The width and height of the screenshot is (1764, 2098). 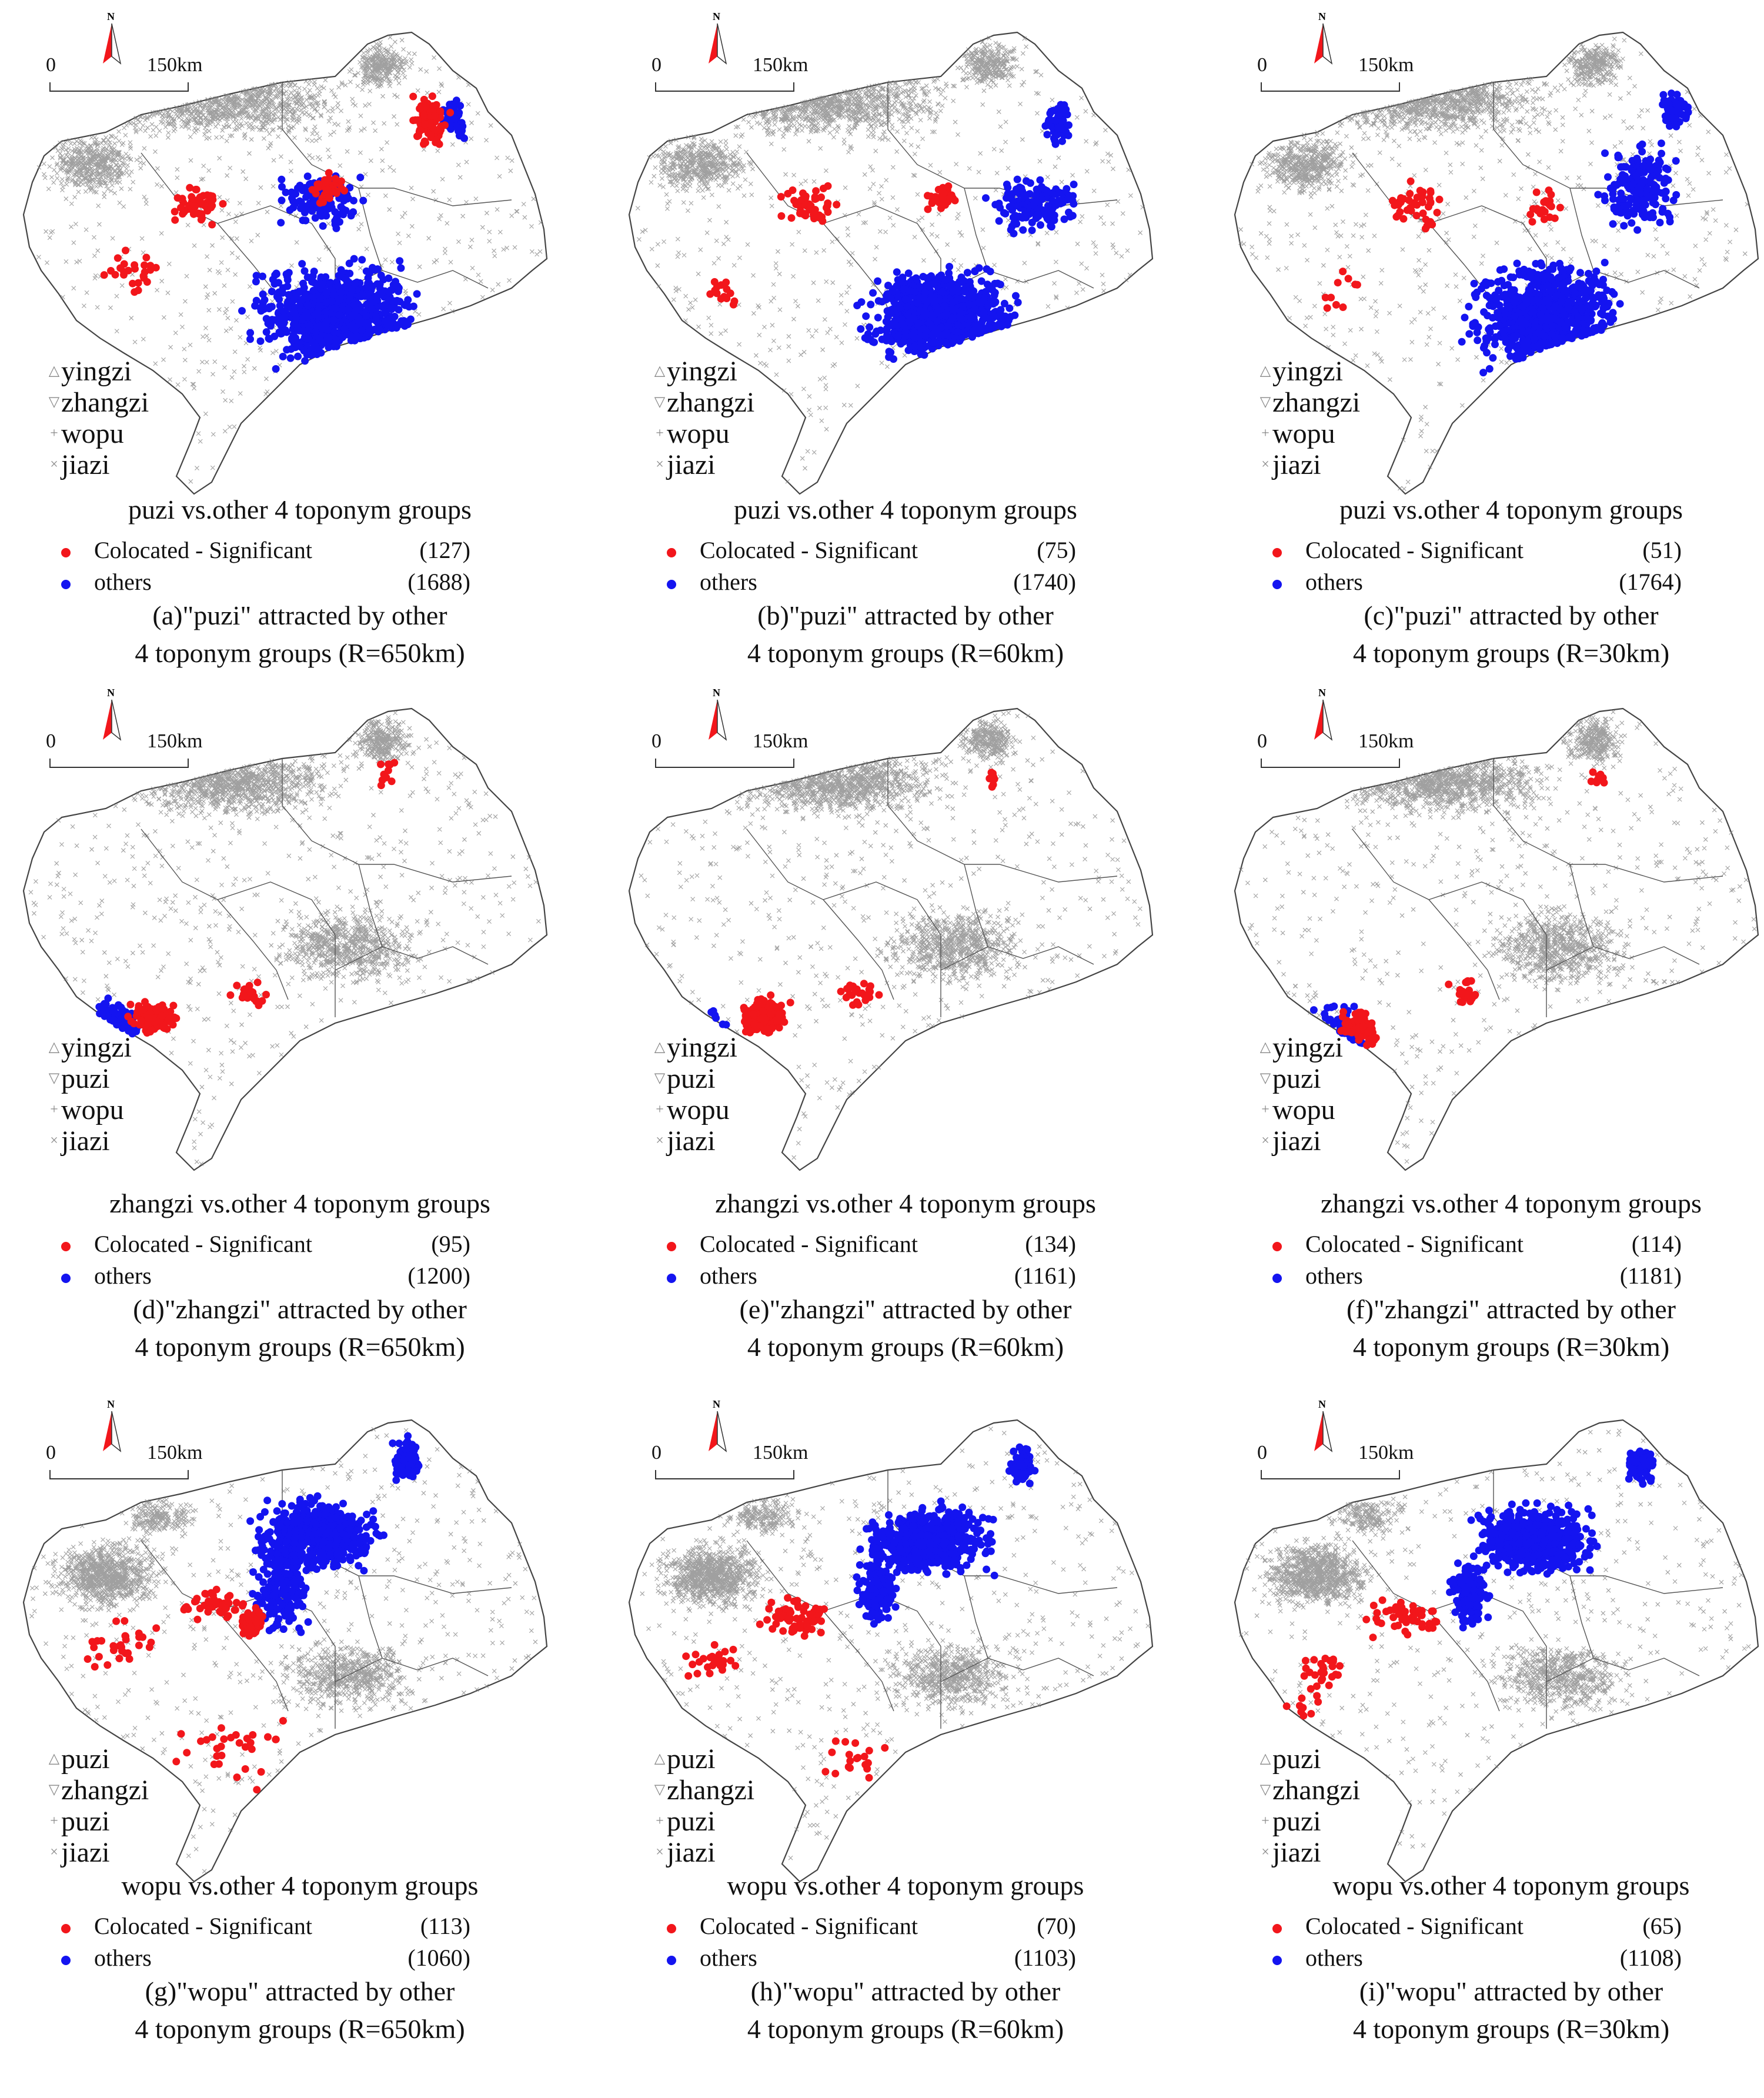 What do you see at coordinates (119, 763) in the screenshot?
I see `scale-bar` at bounding box center [119, 763].